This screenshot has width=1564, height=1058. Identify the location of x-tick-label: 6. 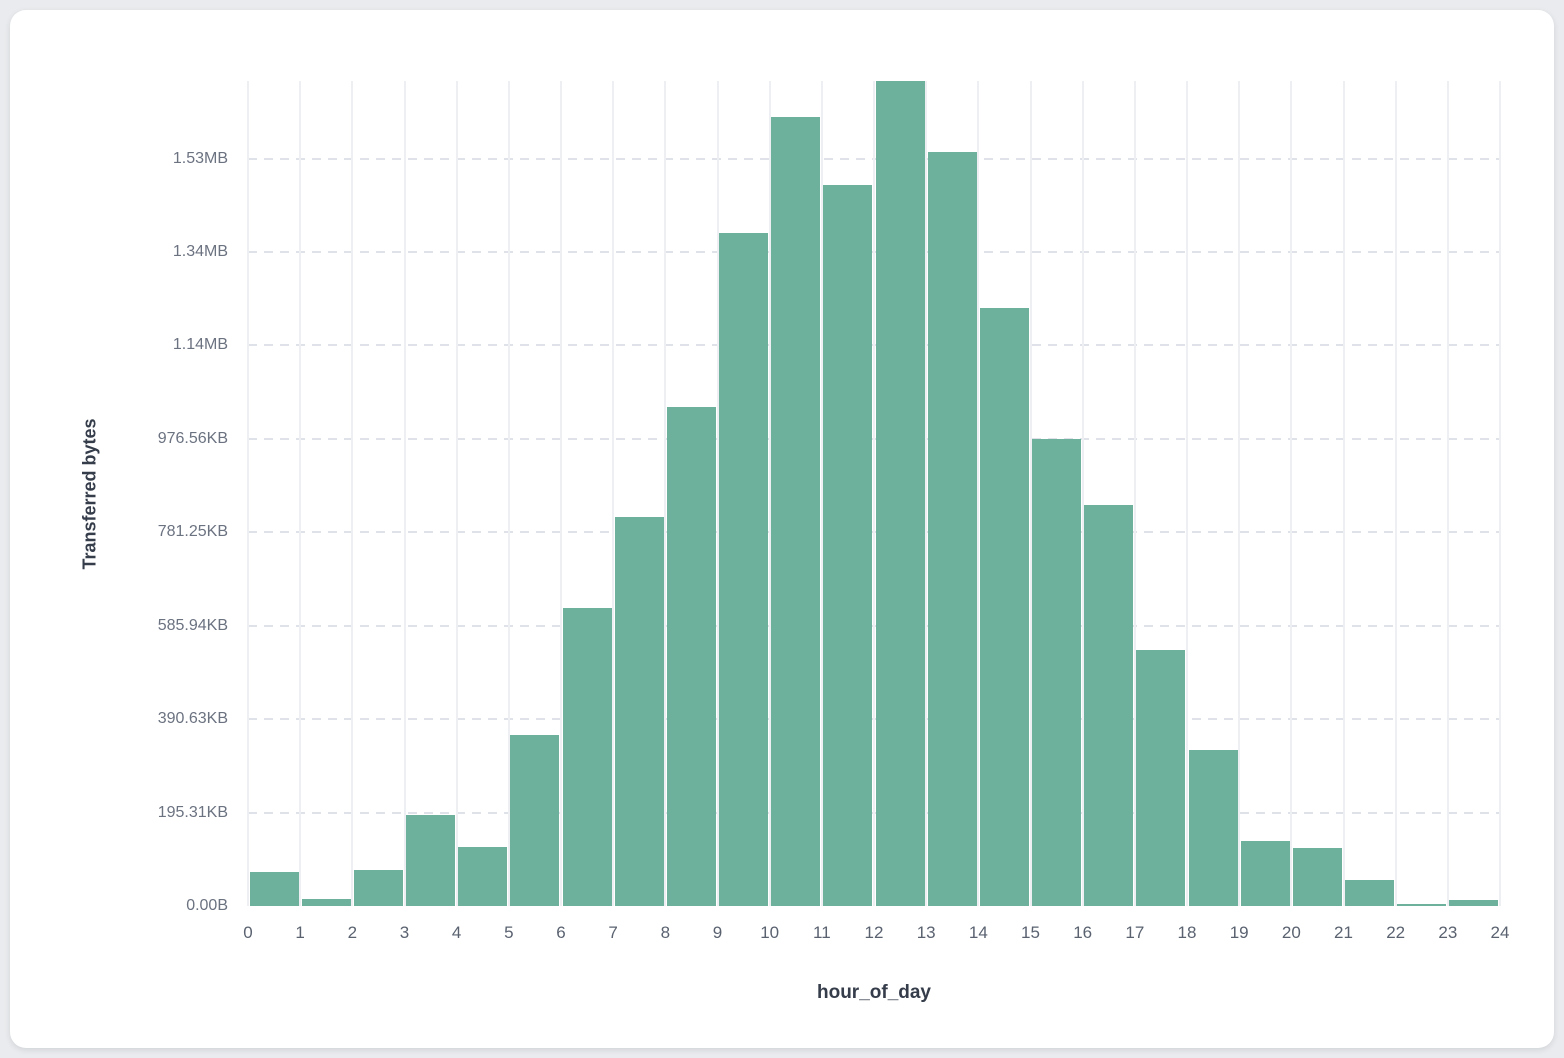
(561, 932).